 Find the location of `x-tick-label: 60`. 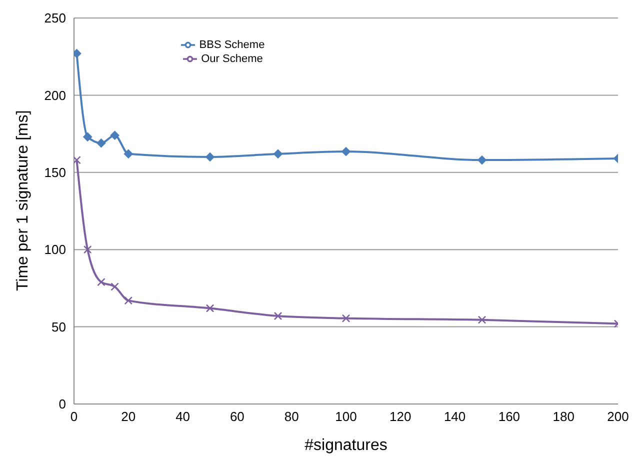

x-tick-label: 60 is located at coordinates (237, 416).